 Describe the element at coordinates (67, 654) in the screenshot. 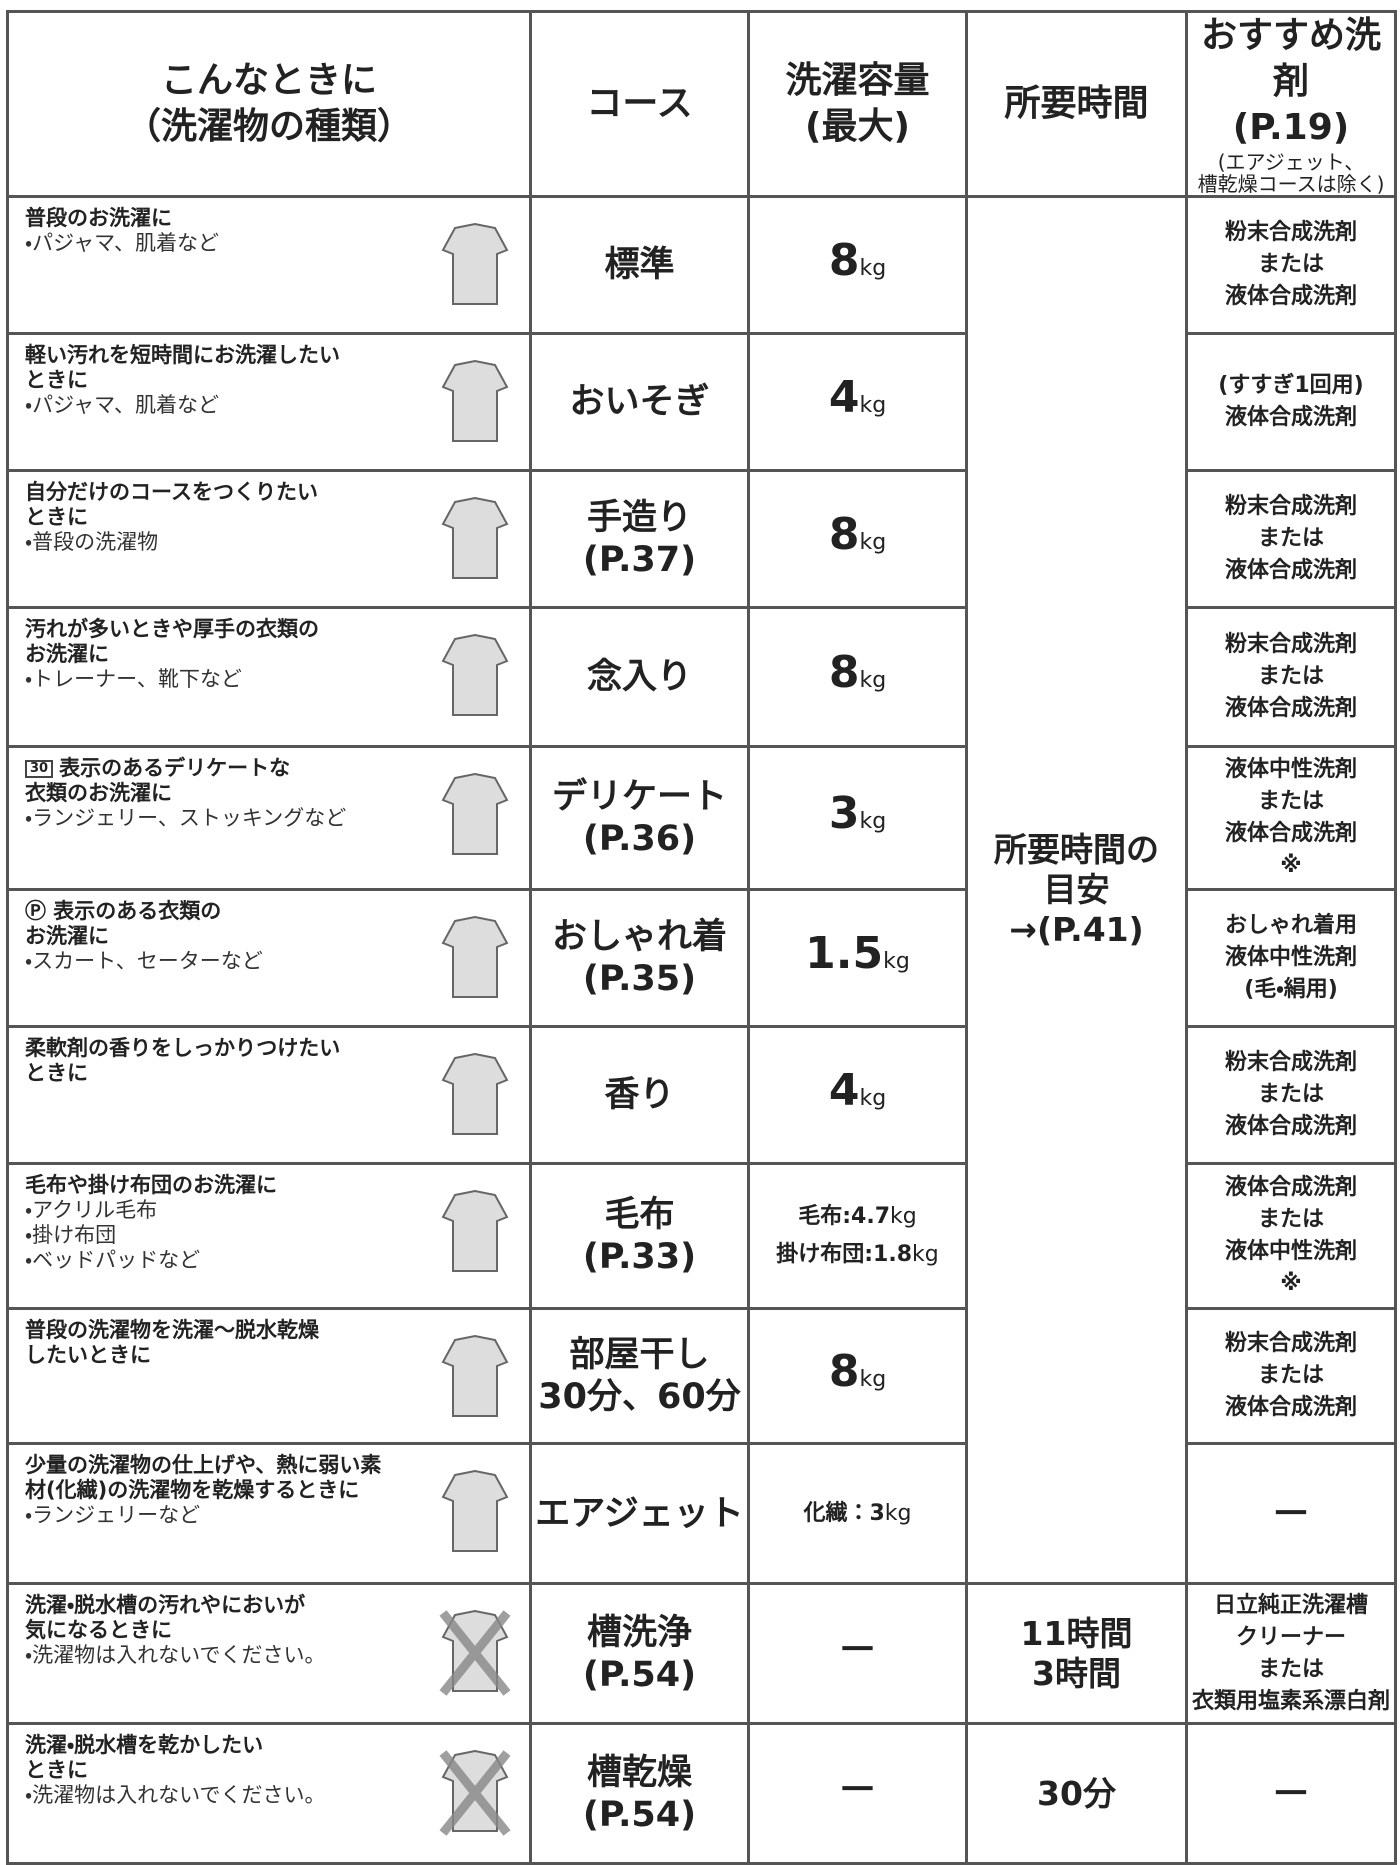

I see `situation-title: お洗濯に` at that location.